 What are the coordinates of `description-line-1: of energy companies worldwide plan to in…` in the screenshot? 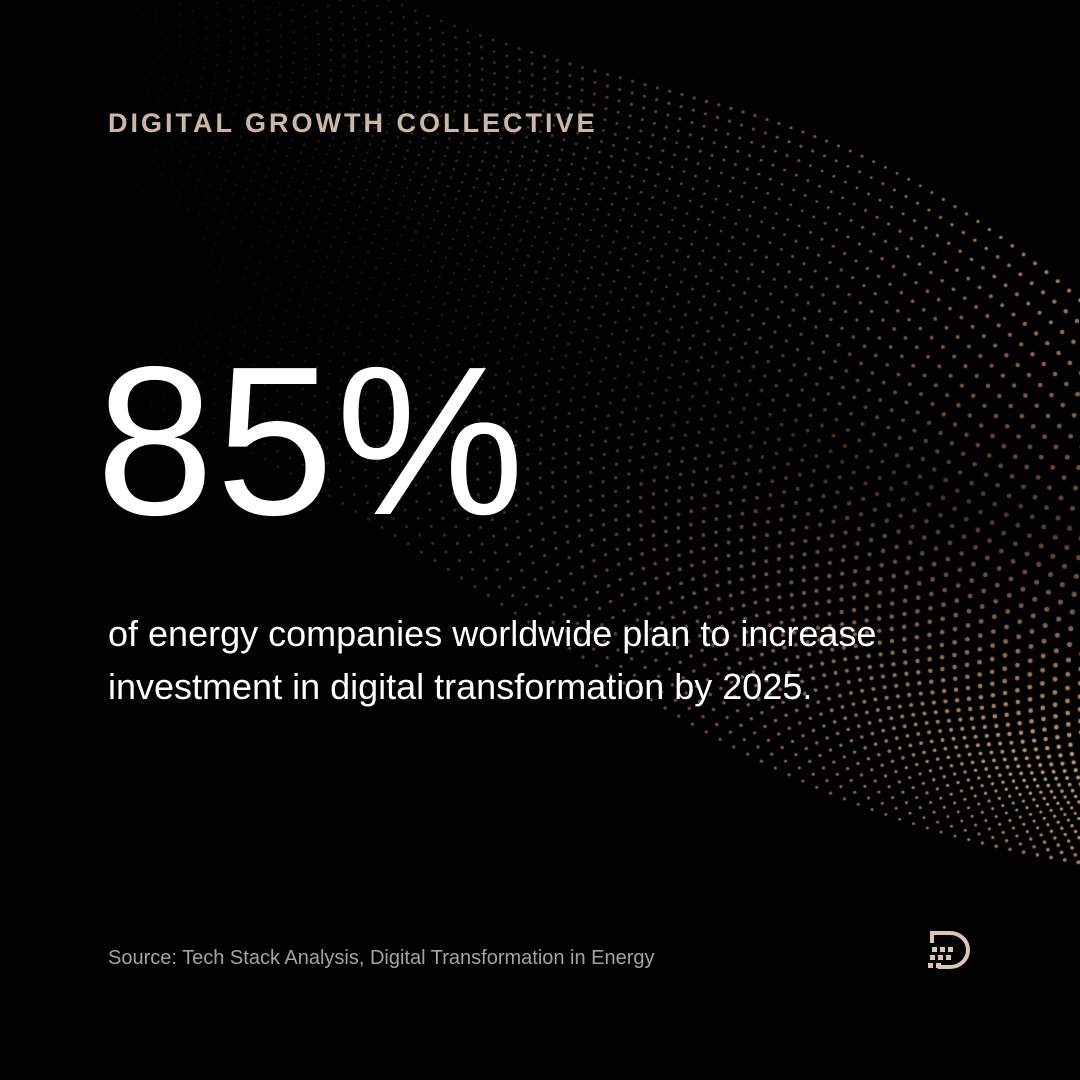 It's located at (492, 633).